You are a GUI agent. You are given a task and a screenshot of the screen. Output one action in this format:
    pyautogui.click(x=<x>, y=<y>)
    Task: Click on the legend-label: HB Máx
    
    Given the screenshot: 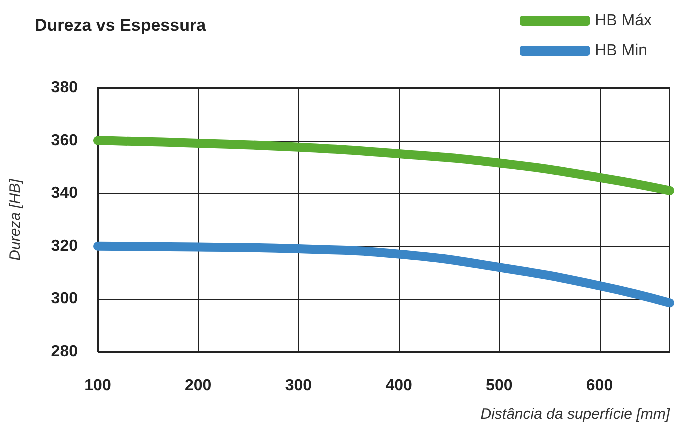 What is the action you would take?
    pyautogui.click(x=623, y=21)
    